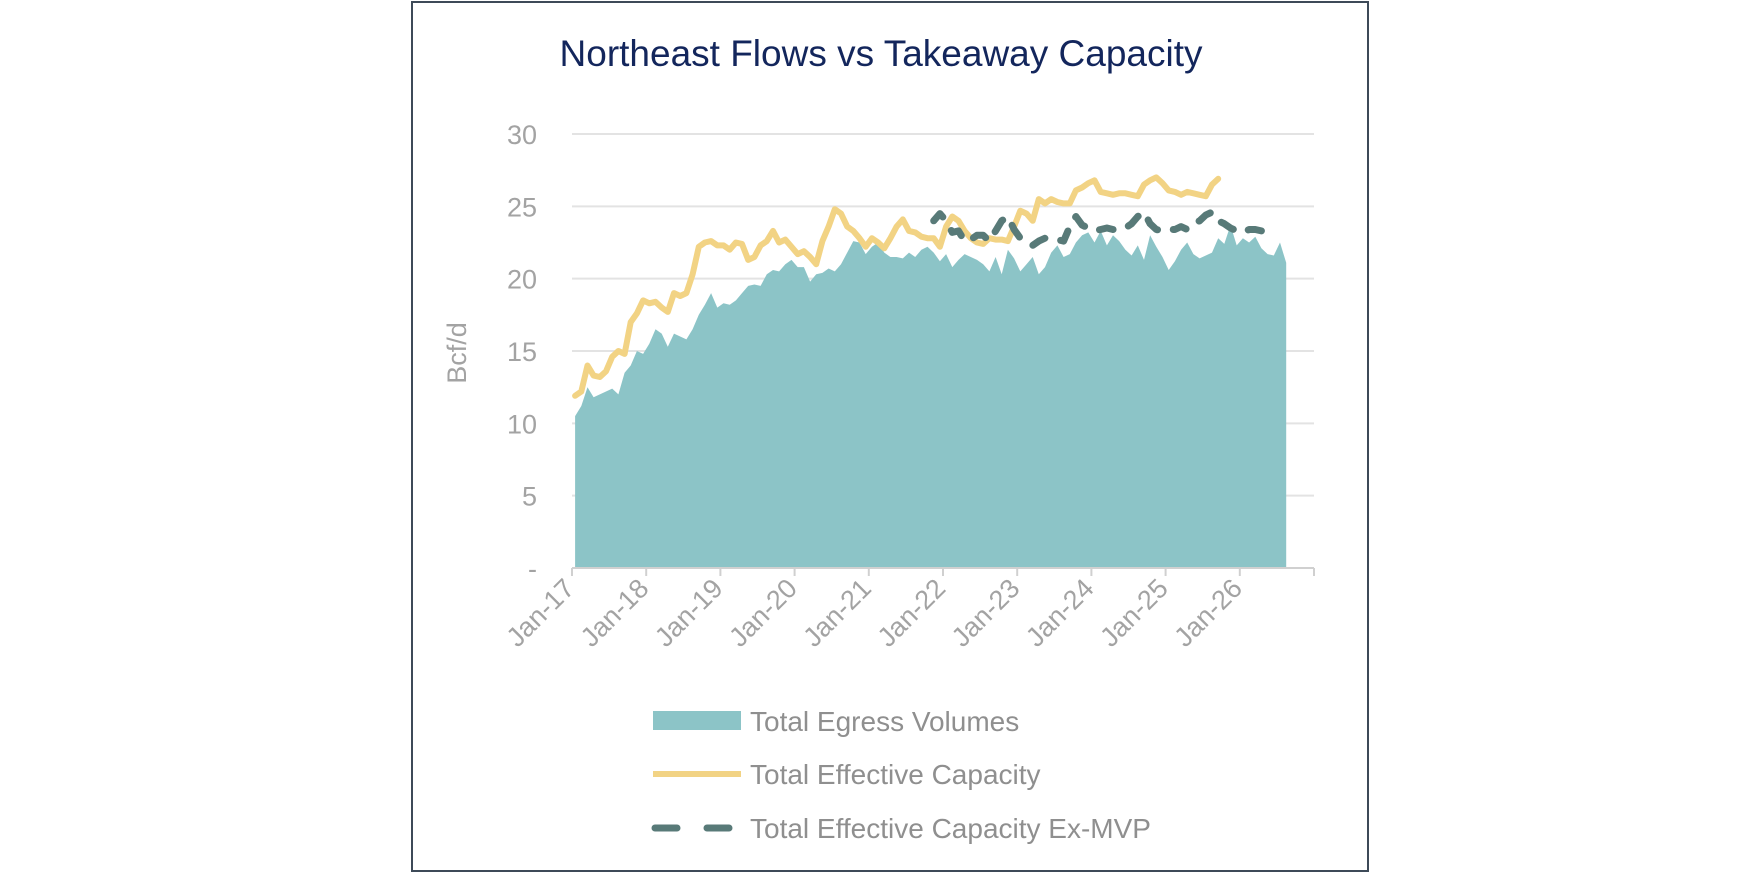  Describe the element at coordinates (522, 135) in the screenshot. I see `y-tick-label: 30` at that location.